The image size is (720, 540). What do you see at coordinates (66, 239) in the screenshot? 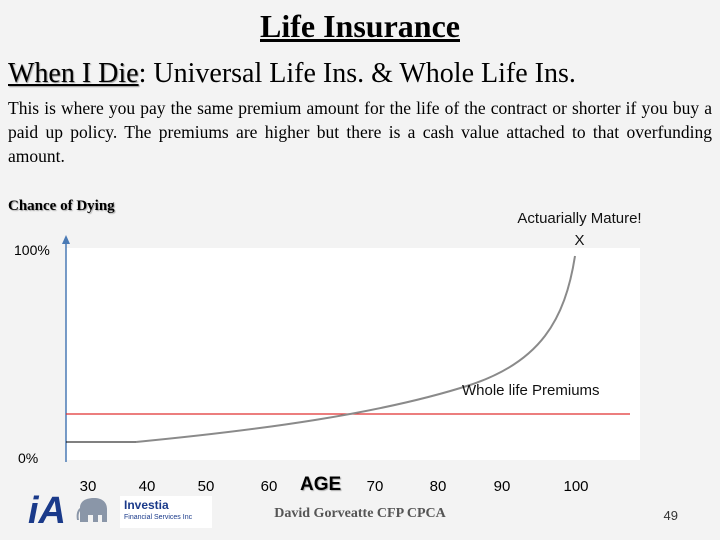
I see `y-axis-arrow` at bounding box center [66, 239].